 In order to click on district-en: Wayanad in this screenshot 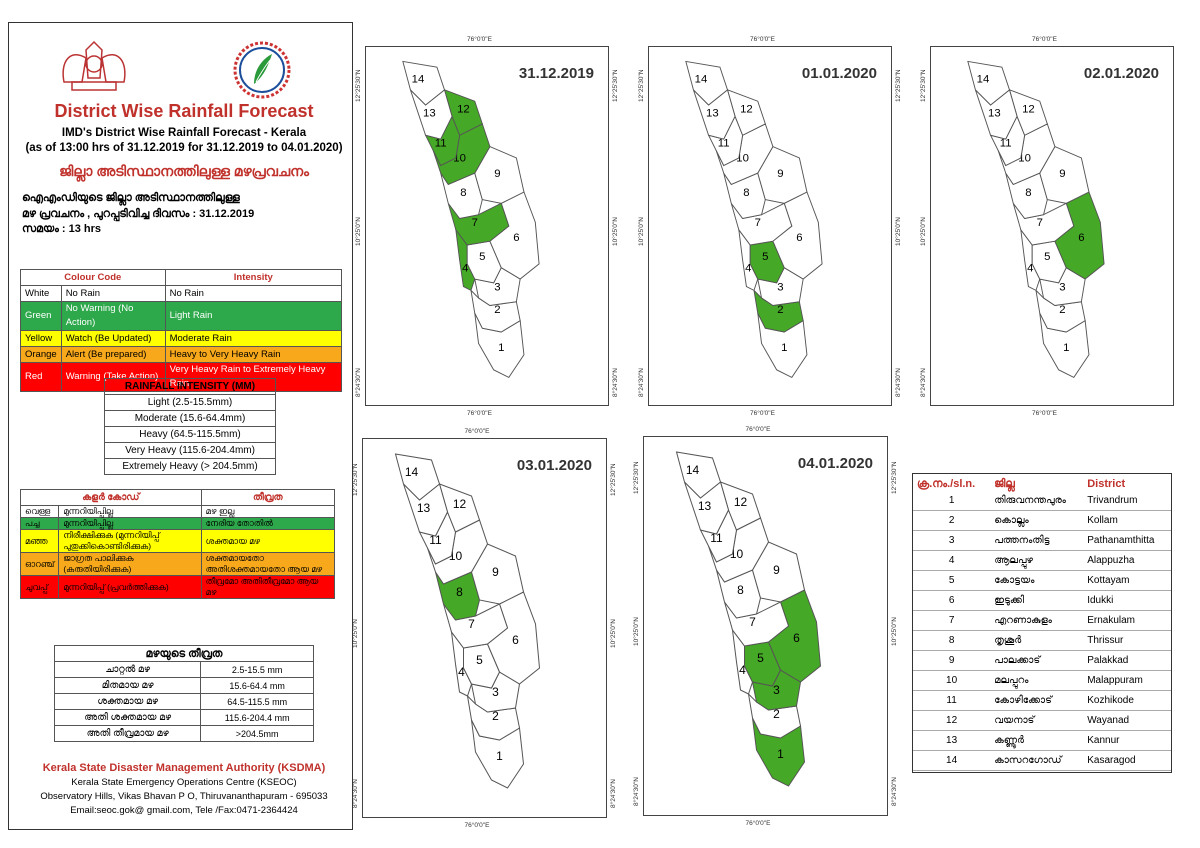, I will do `click(1127, 720)`.